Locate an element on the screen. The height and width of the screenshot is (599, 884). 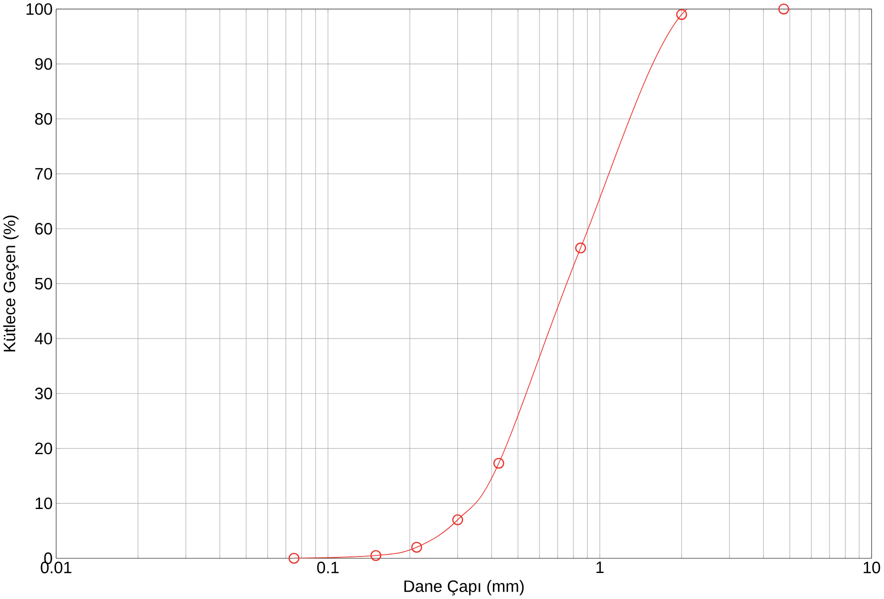
x-tick-label: 10 is located at coordinates (872, 568).